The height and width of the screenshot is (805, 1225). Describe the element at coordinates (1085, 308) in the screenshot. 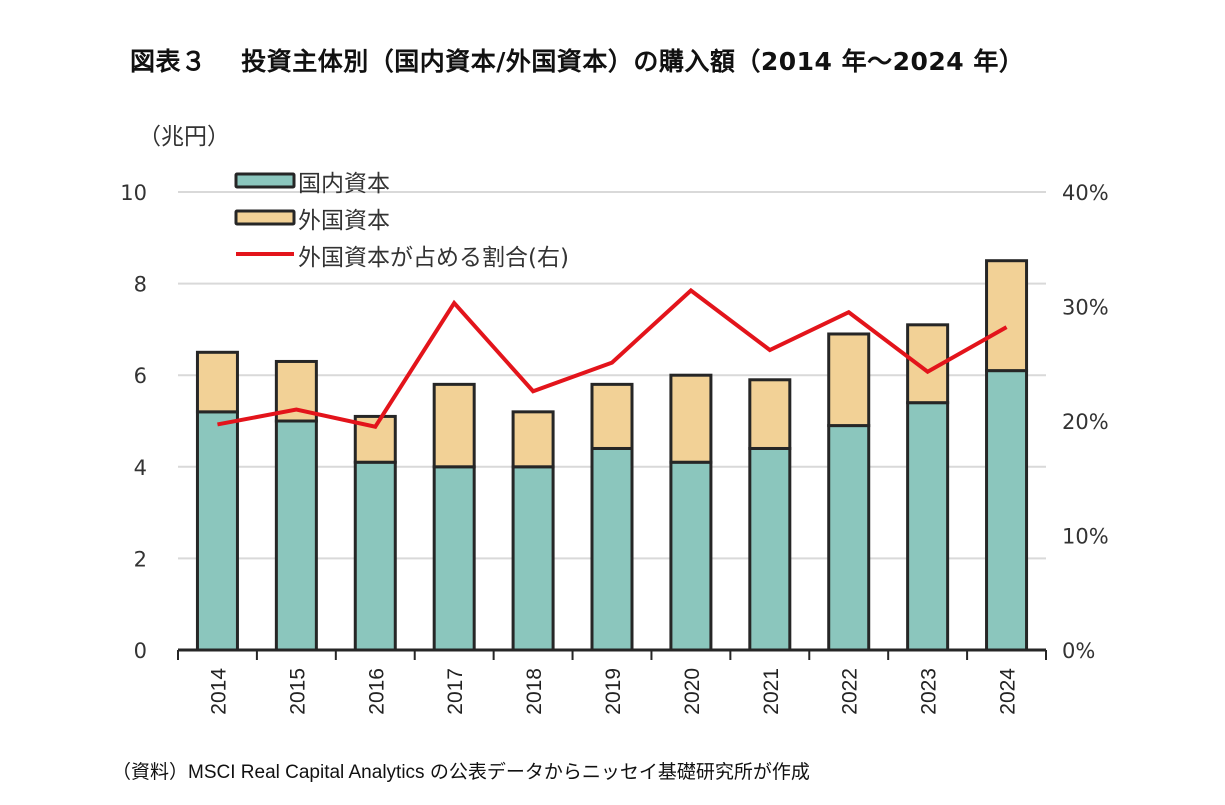

I see `right-tick-label: 30%` at that location.